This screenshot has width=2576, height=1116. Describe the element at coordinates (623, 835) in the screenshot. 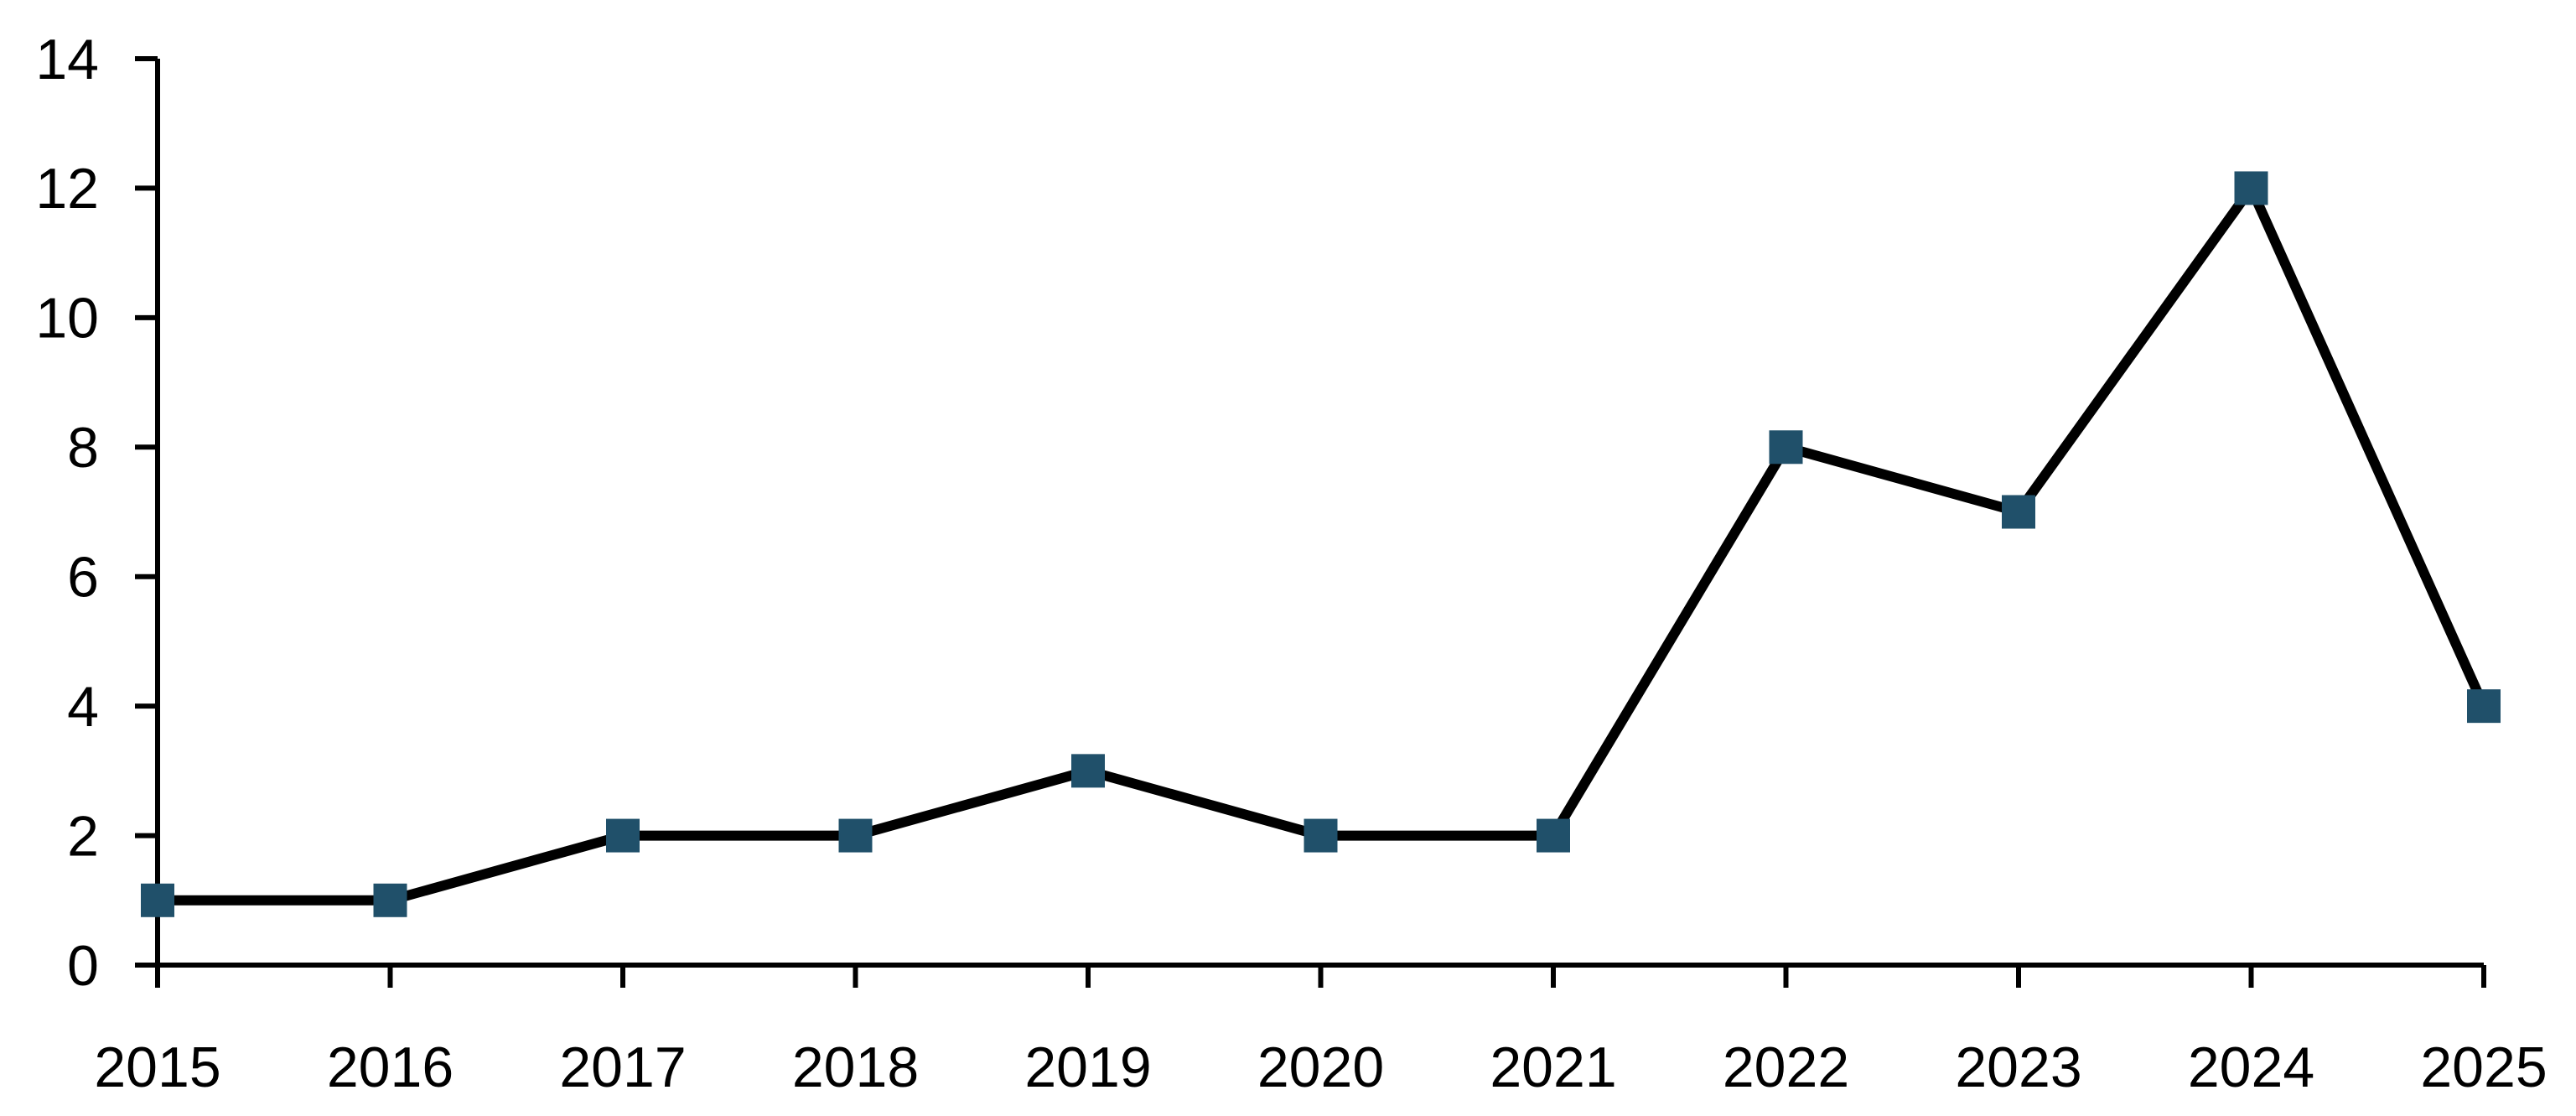

I see `data-point-2017` at that location.